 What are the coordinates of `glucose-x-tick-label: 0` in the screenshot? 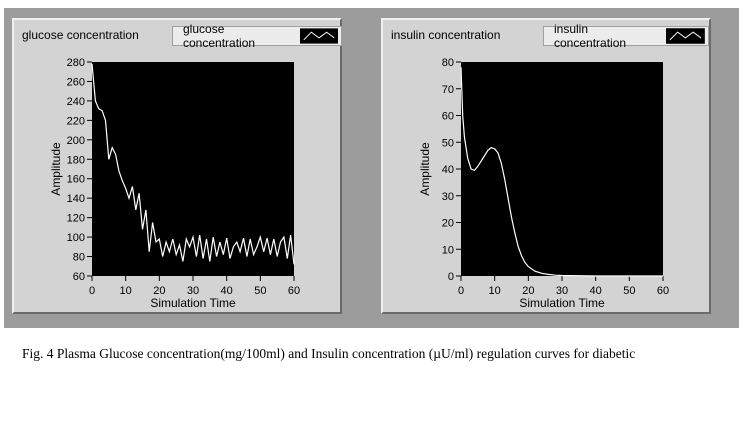 It's located at (92, 291).